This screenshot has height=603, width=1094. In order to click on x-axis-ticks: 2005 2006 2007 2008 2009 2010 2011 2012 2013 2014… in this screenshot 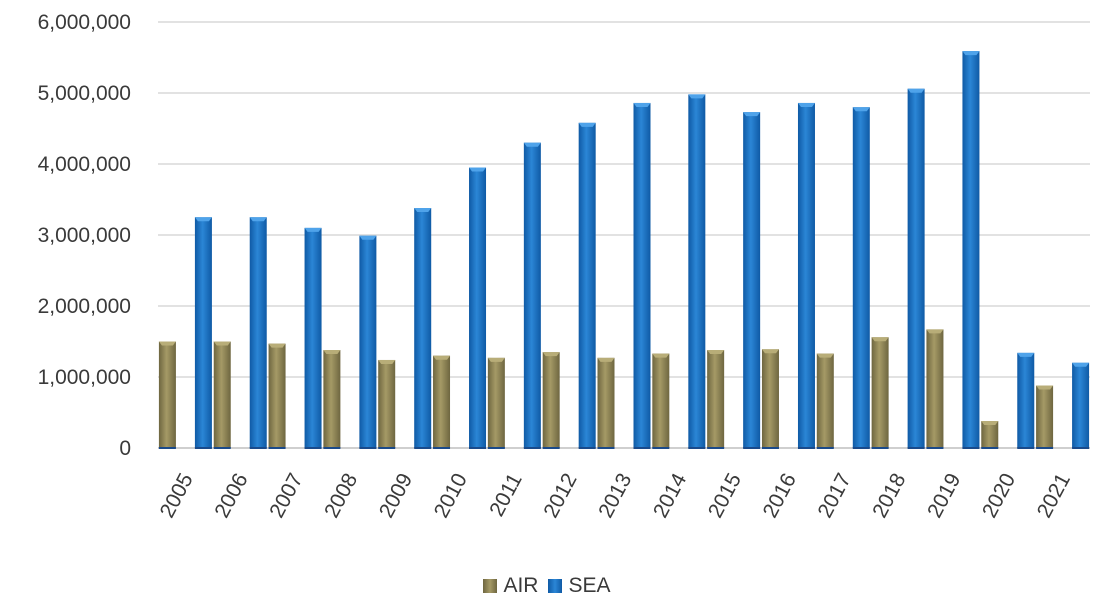, I will do `click(615, 495)`.